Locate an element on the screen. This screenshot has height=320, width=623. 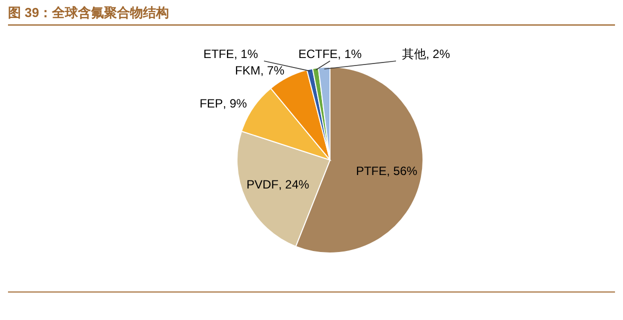
data-label: , 7% is located at coordinates (272, 71).